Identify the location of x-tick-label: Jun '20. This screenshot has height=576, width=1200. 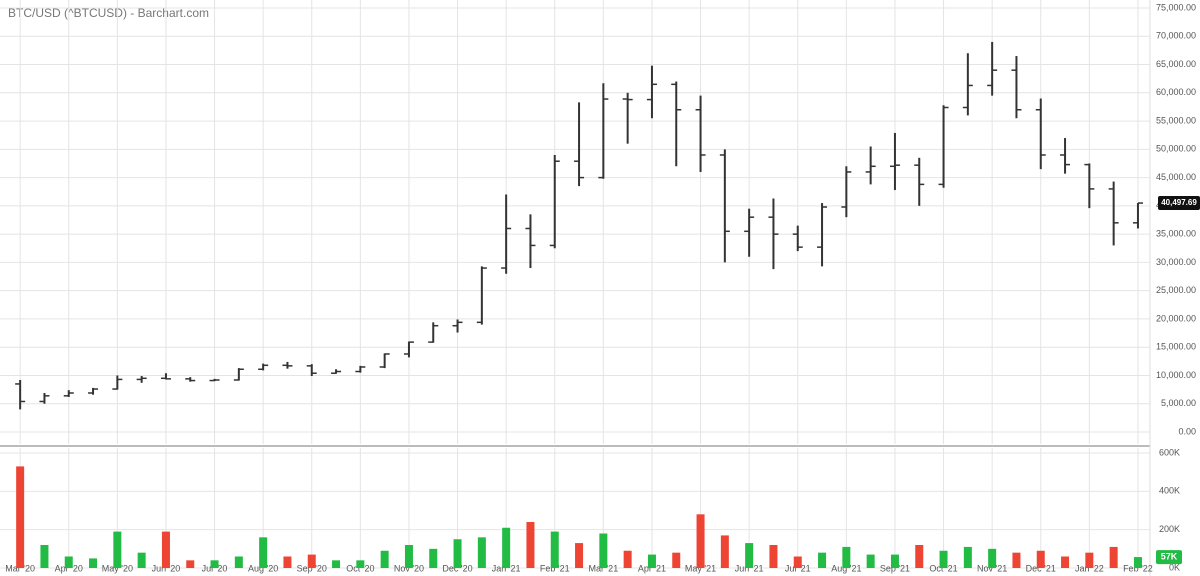
(166, 568).